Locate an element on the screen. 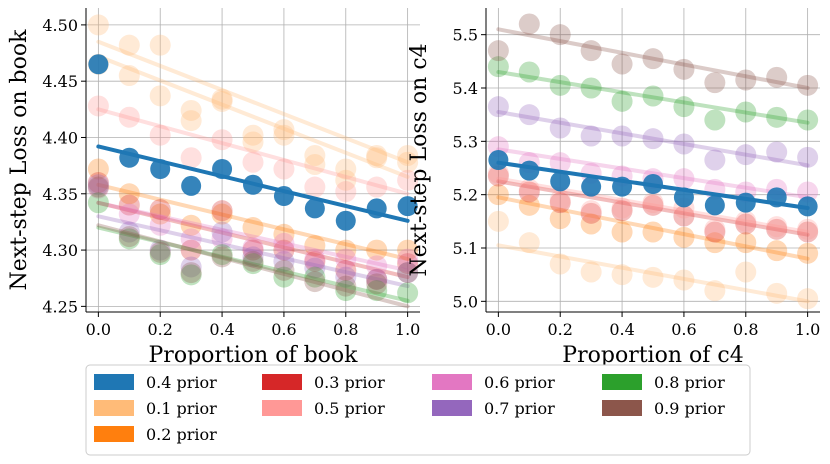  legend-item: 0.7 prior is located at coordinates (493, 408).